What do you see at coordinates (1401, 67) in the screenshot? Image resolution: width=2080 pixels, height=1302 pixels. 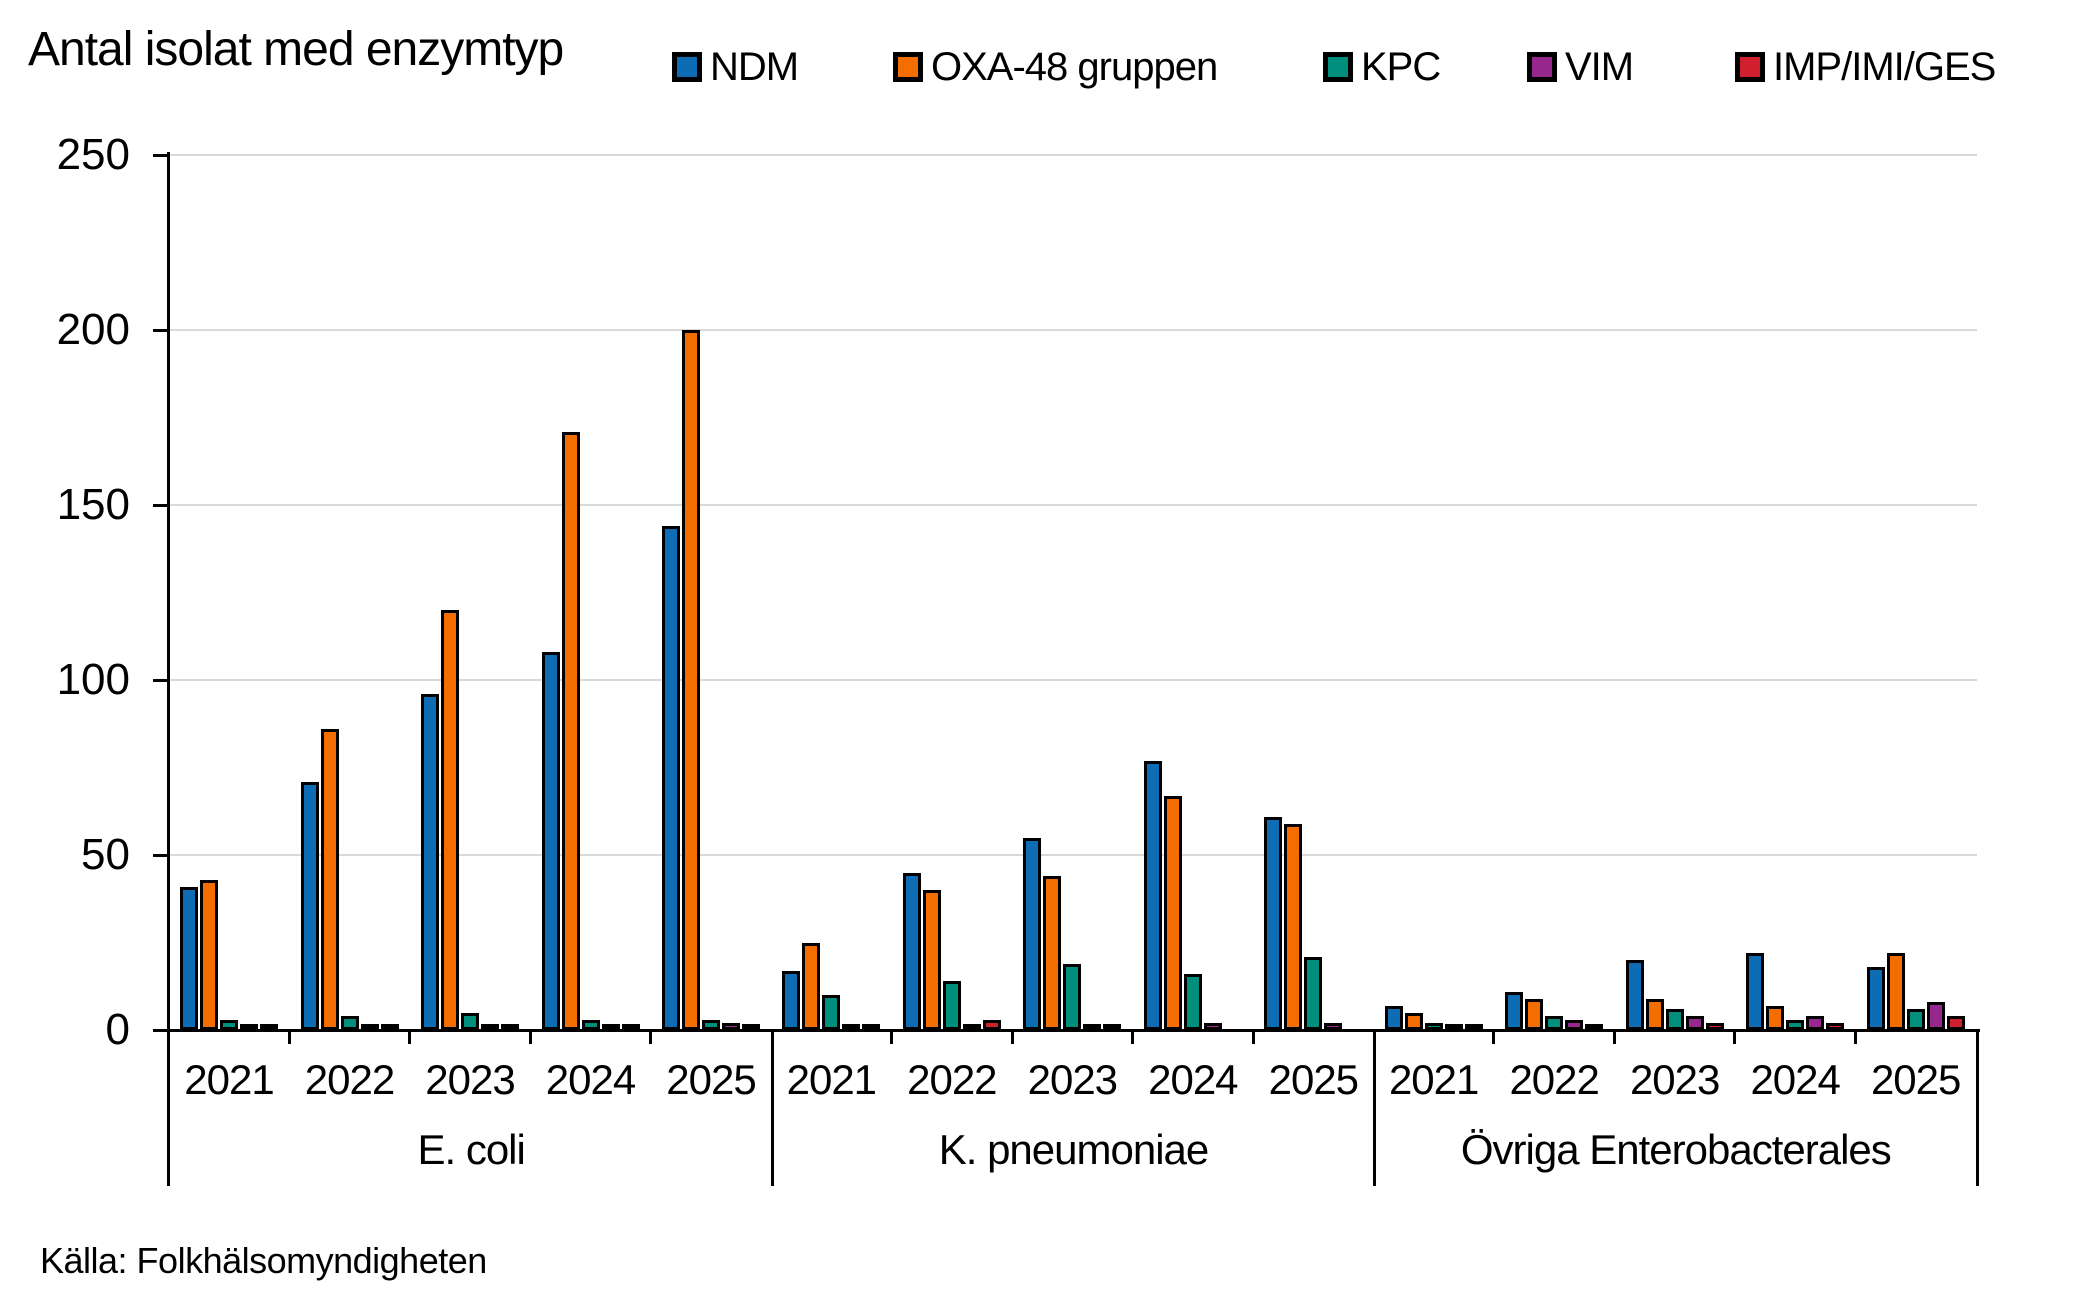 I see `legend-label: KPC` at bounding box center [1401, 67].